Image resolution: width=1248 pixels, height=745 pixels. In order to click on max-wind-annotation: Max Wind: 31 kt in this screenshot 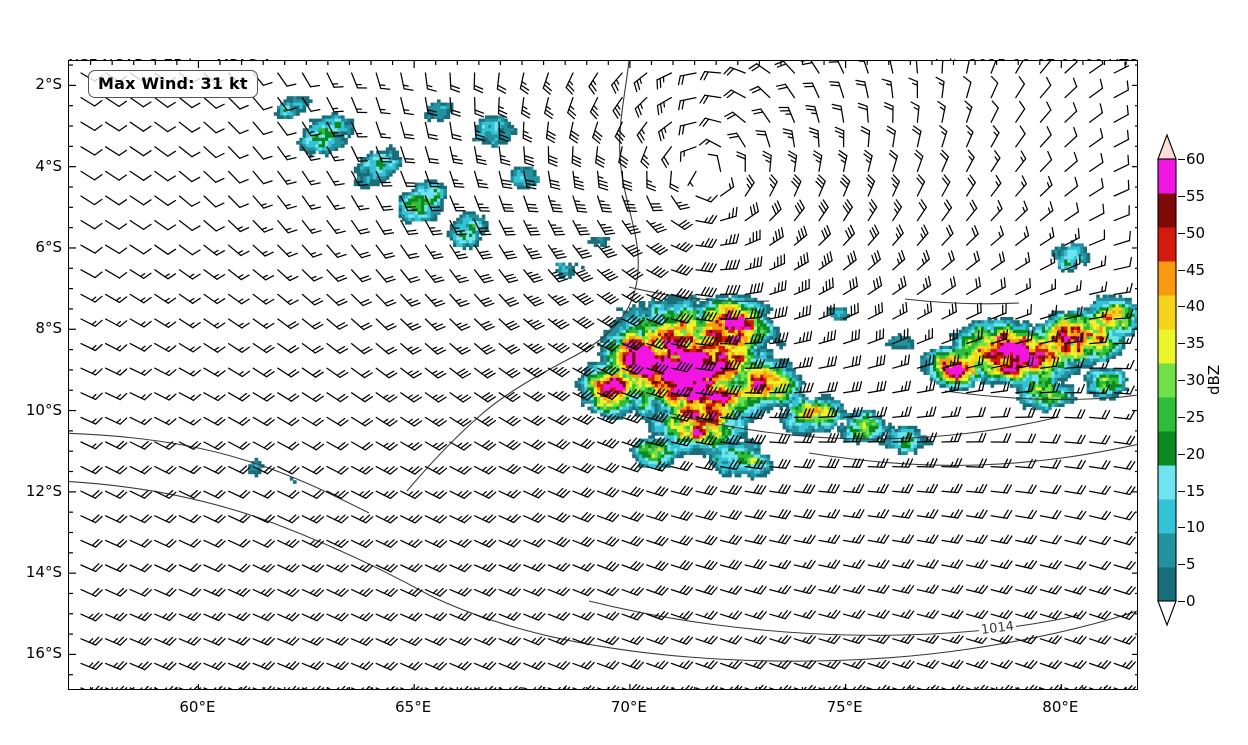, I will do `click(173, 84)`.